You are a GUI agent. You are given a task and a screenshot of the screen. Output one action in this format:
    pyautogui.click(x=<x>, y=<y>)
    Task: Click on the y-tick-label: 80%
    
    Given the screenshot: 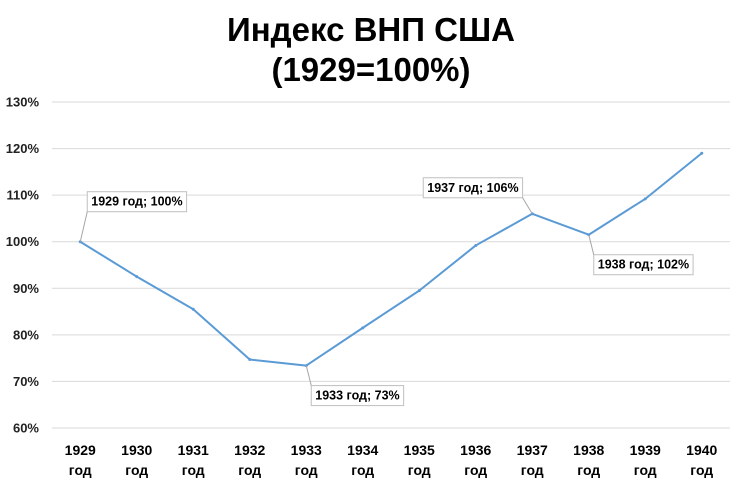 What is the action you would take?
    pyautogui.click(x=26, y=334)
    